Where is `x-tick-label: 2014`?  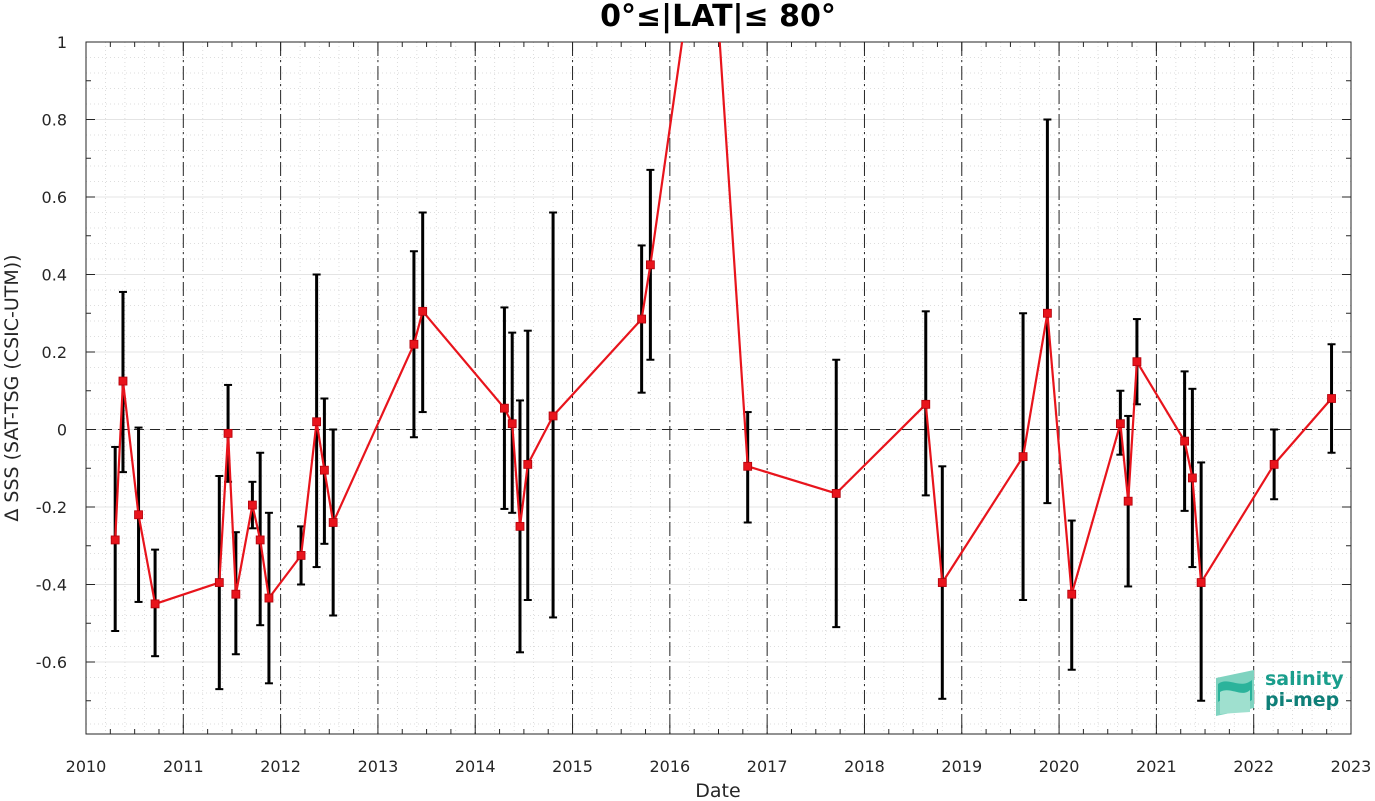 x-tick-label: 2014 is located at coordinates (475, 766).